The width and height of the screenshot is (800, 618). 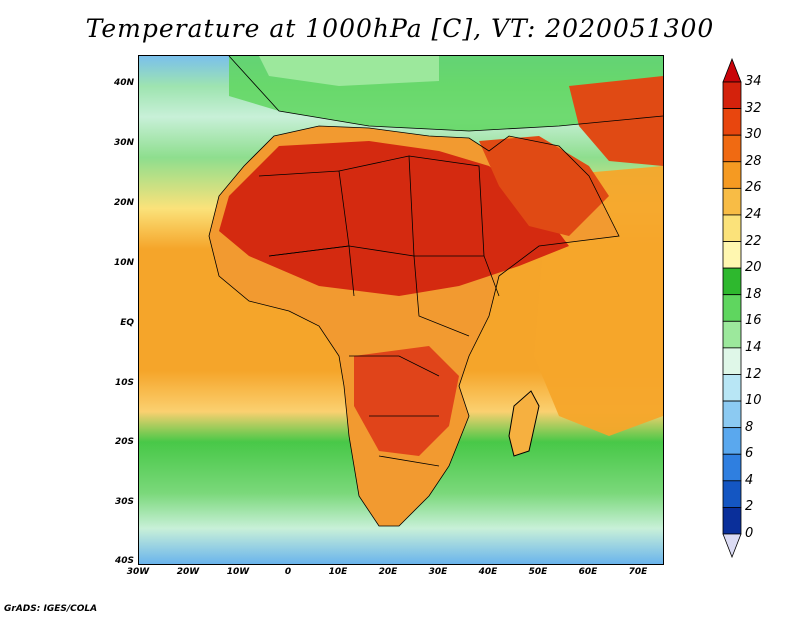 I want to click on iran-hot, so click(x=616, y=121).